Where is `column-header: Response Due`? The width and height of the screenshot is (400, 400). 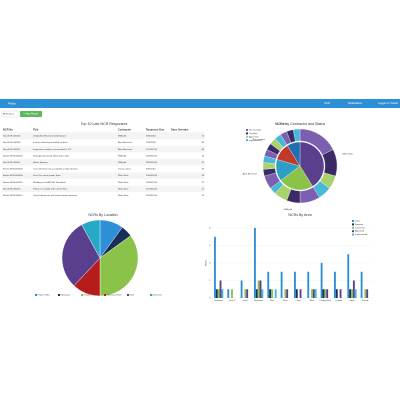
column-header: Response Due is located at coordinates (155, 130).